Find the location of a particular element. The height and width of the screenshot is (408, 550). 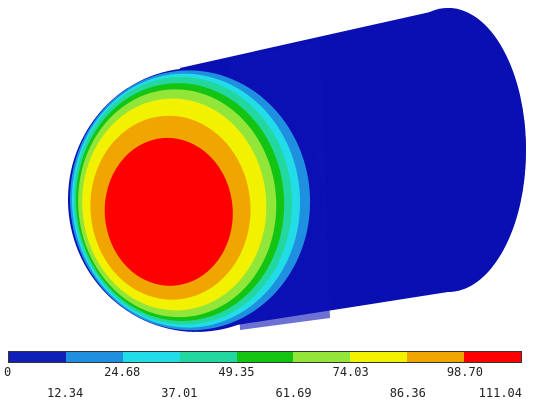

legend-tick-label: 61.69 is located at coordinates (293, 393).